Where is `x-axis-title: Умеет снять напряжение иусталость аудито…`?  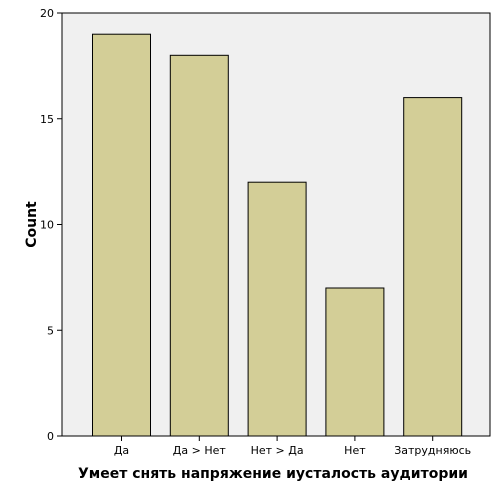 x-axis-title: Умеет снять напряжение иусталость аудито… is located at coordinates (273, 474).